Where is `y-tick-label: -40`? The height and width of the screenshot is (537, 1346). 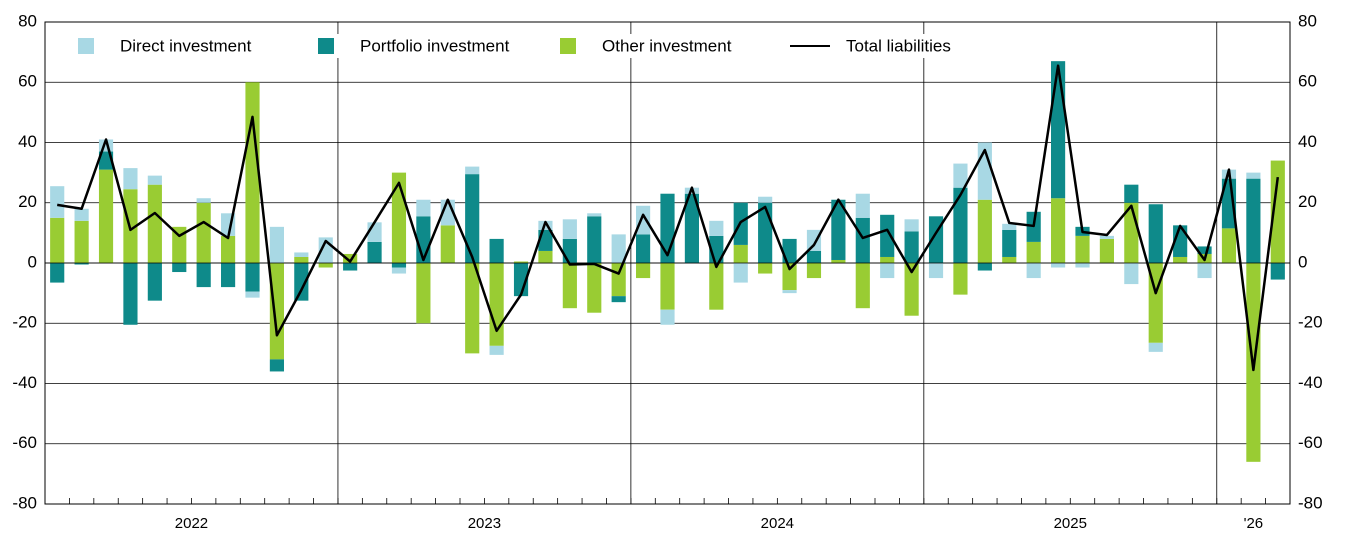
y-tick-label: -40 is located at coordinates (24, 382).